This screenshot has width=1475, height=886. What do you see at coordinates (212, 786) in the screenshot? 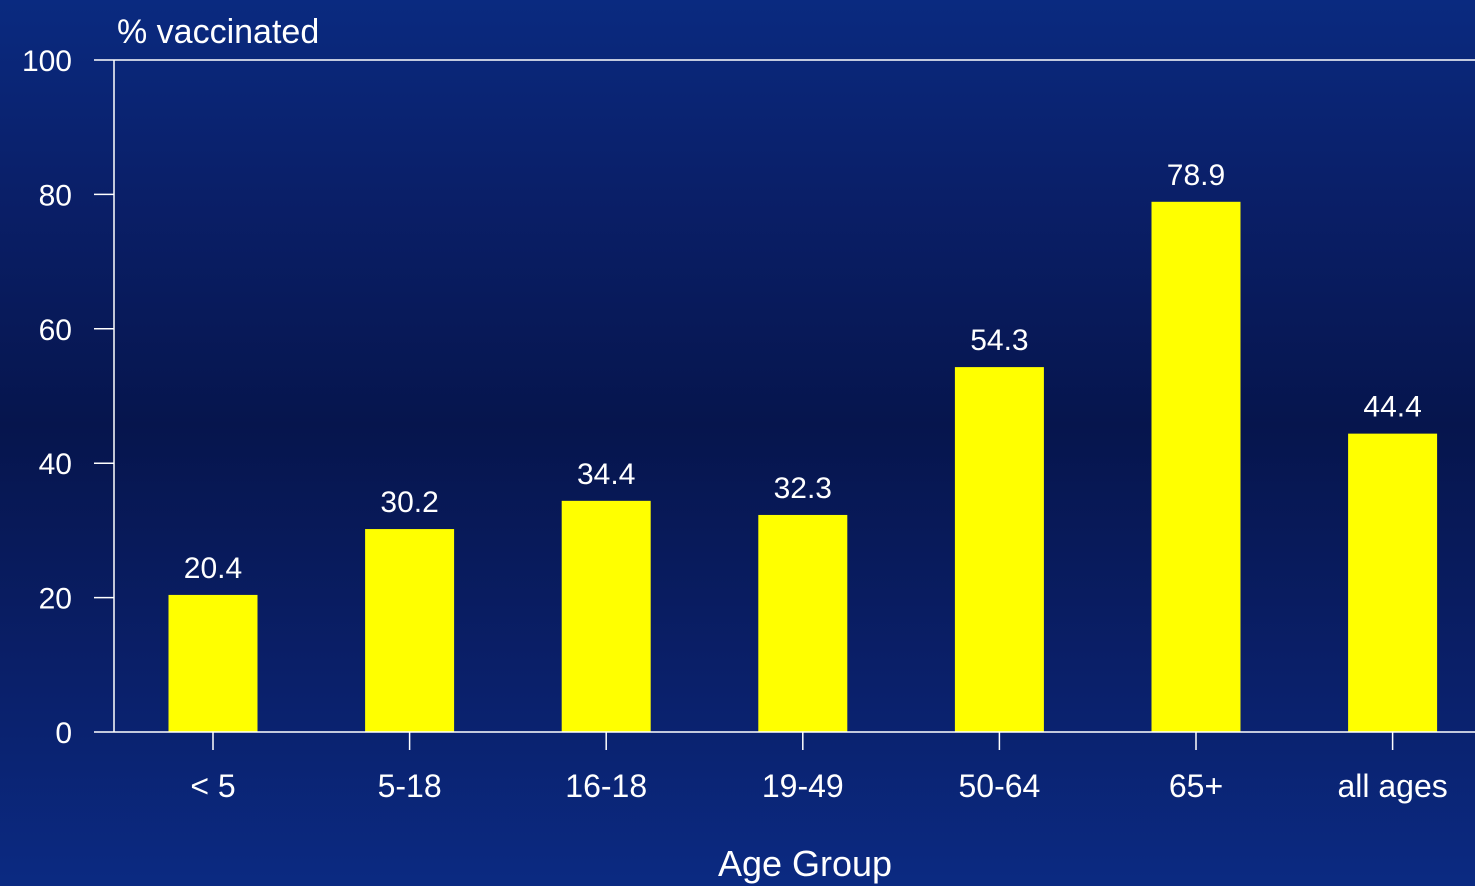
I see `x-tick-label: < 5` at bounding box center [212, 786].